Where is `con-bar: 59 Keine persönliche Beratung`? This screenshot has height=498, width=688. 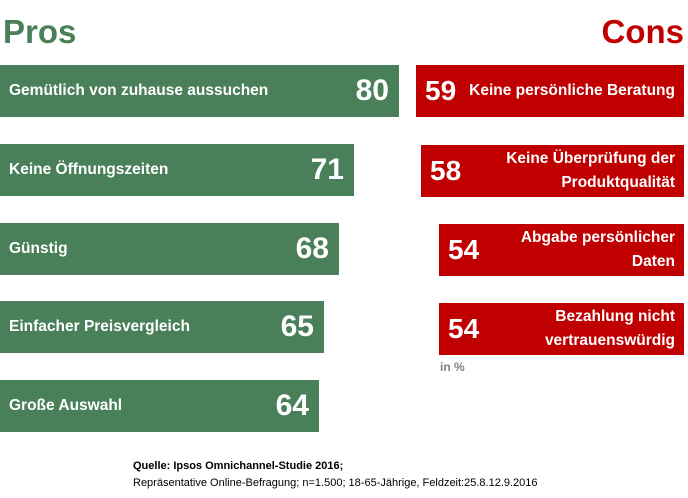
con-bar: 59 Keine persönliche Beratung is located at coordinates (550, 91).